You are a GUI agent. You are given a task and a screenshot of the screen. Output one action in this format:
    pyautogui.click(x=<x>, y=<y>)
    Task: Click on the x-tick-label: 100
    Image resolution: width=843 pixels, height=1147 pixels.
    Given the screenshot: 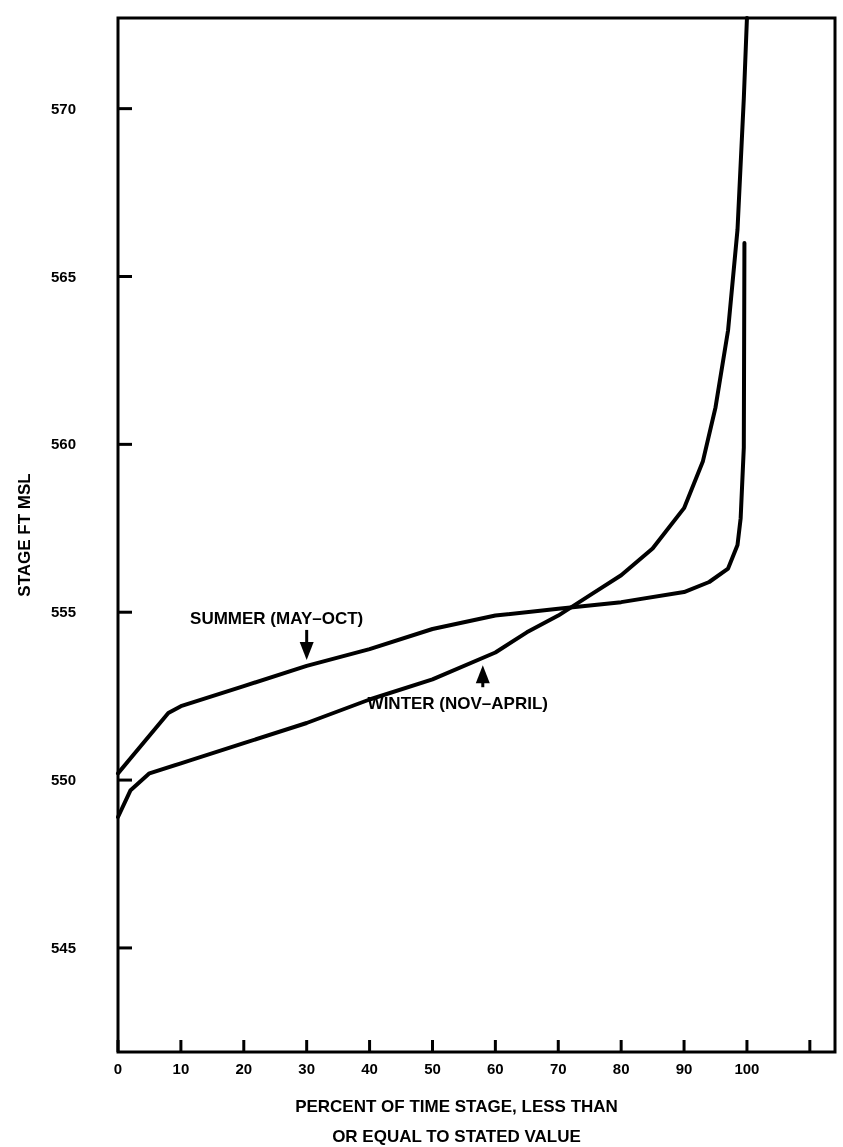 What is the action you would take?
    pyautogui.click(x=747, y=1068)
    